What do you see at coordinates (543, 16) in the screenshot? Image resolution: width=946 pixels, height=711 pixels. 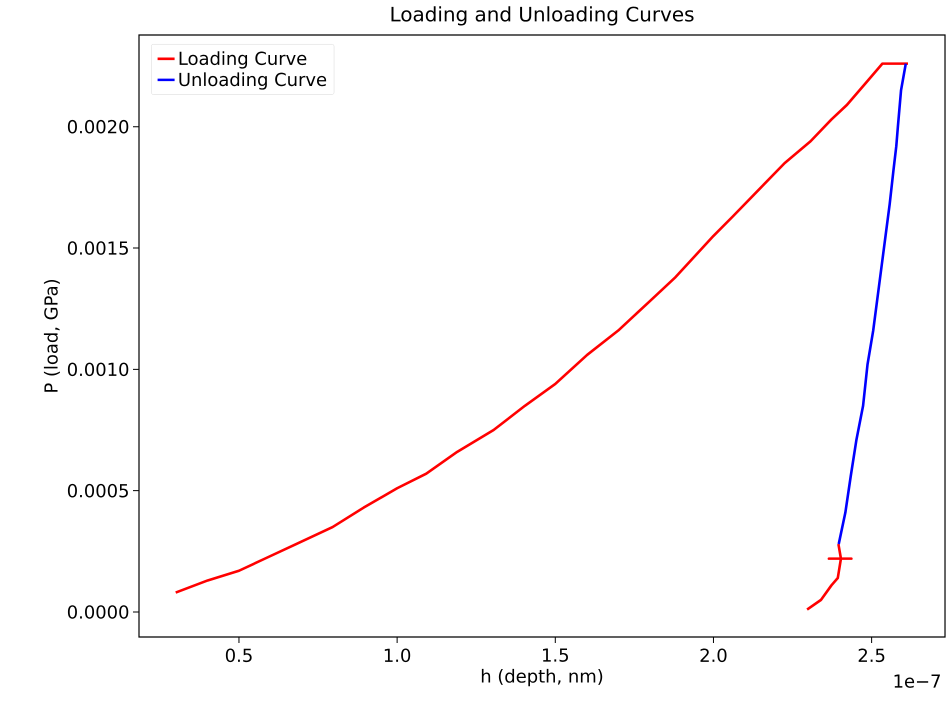 I see `chart-title: Loading and Unloading Curves` at bounding box center [543, 16].